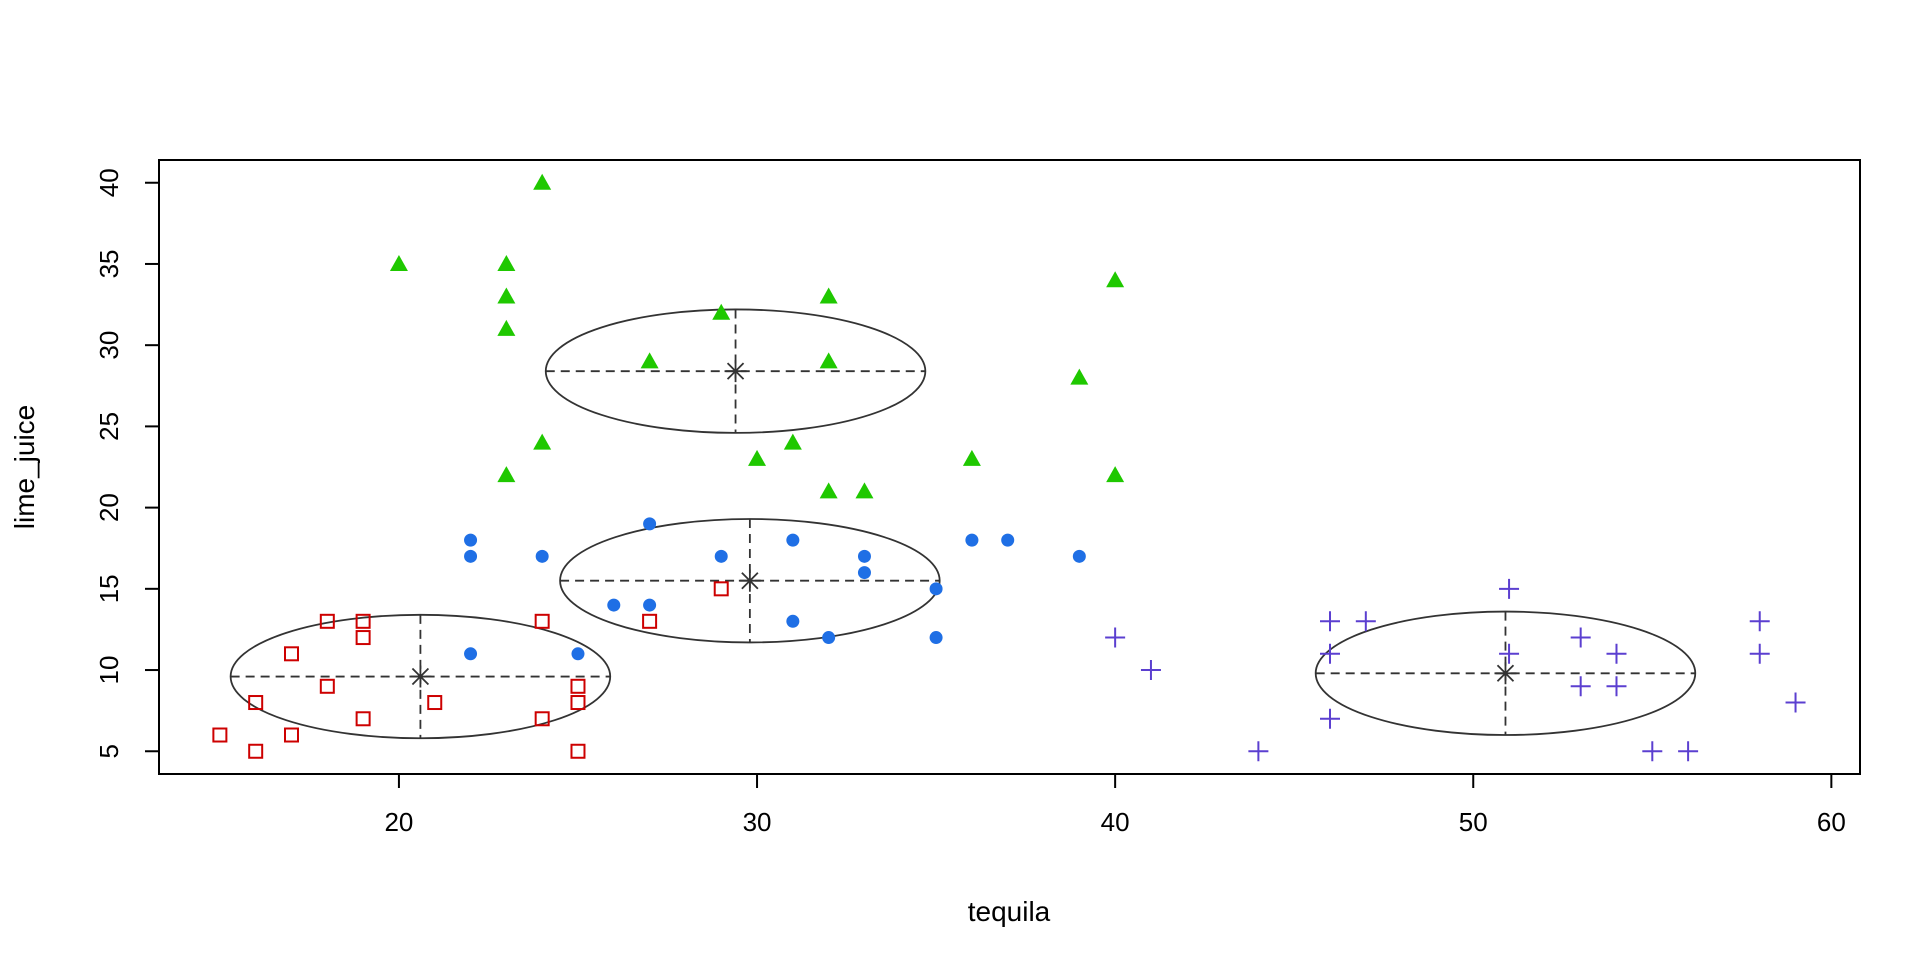 The width and height of the screenshot is (1920, 960). Describe the element at coordinates (1831, 822) in the screenshot. I see `x-tick-label: 60` at that location.